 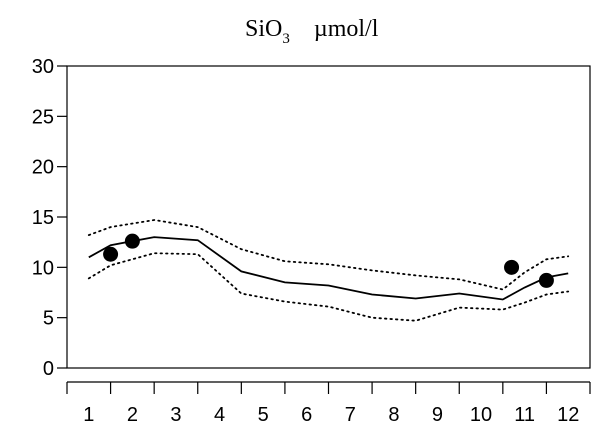 I want to click on x-tick-label: 12, so click(x=568, y=415).